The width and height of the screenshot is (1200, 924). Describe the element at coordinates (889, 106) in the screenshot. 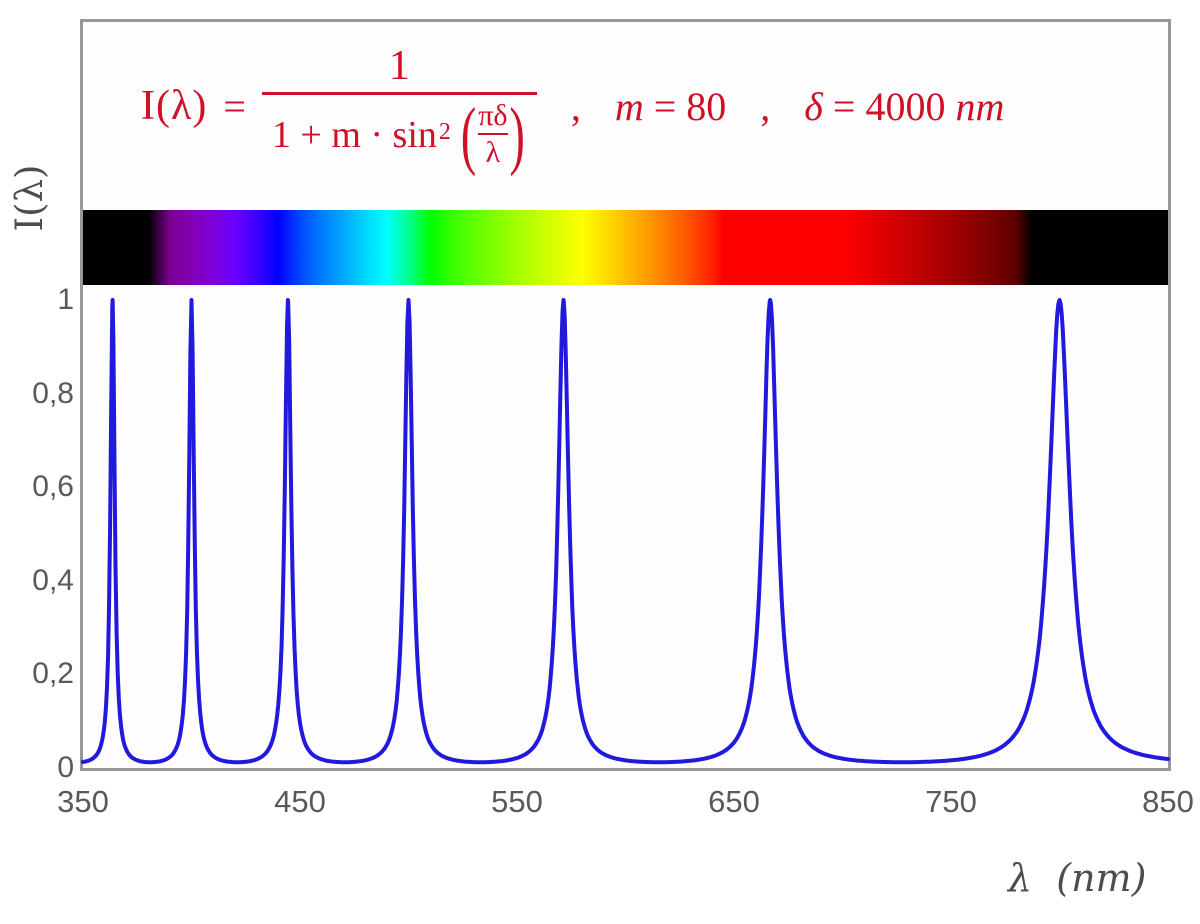

I see `param-delta-value: = 4000` at that location.